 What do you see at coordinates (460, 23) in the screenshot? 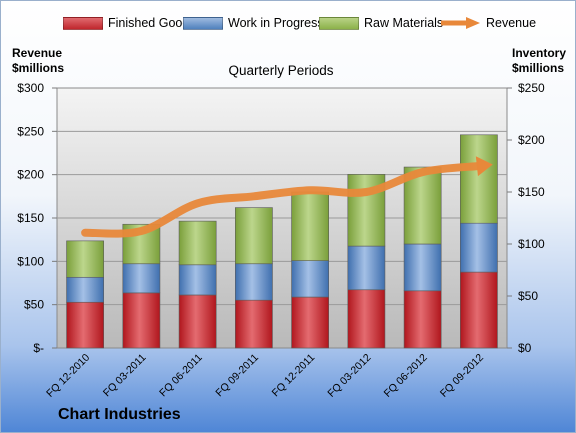
I see `revenue-line-swatch` at bounding box center [460, 23].